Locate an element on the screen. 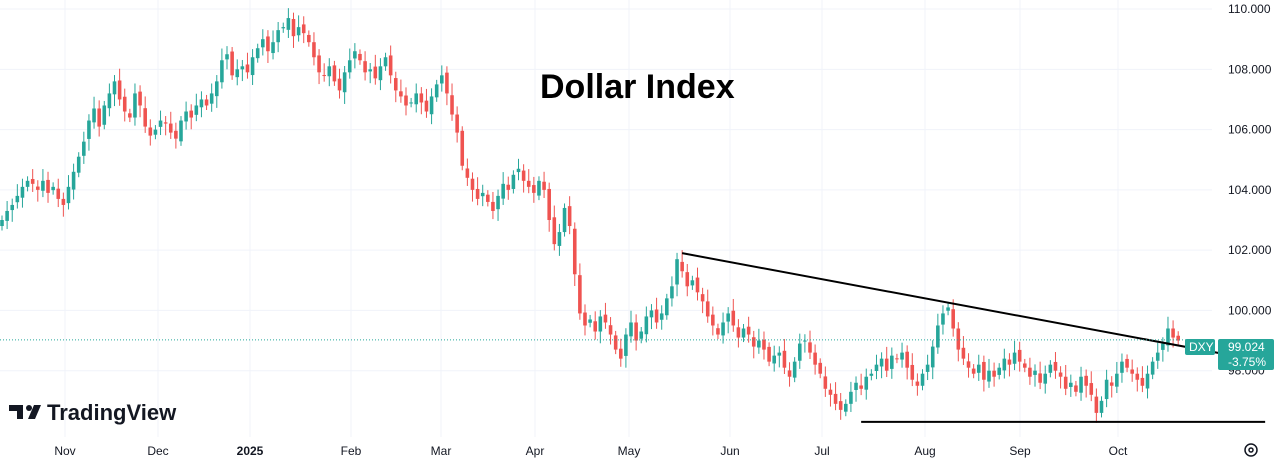  chart-title: Dollar Index is located at coordinates (637, 87).